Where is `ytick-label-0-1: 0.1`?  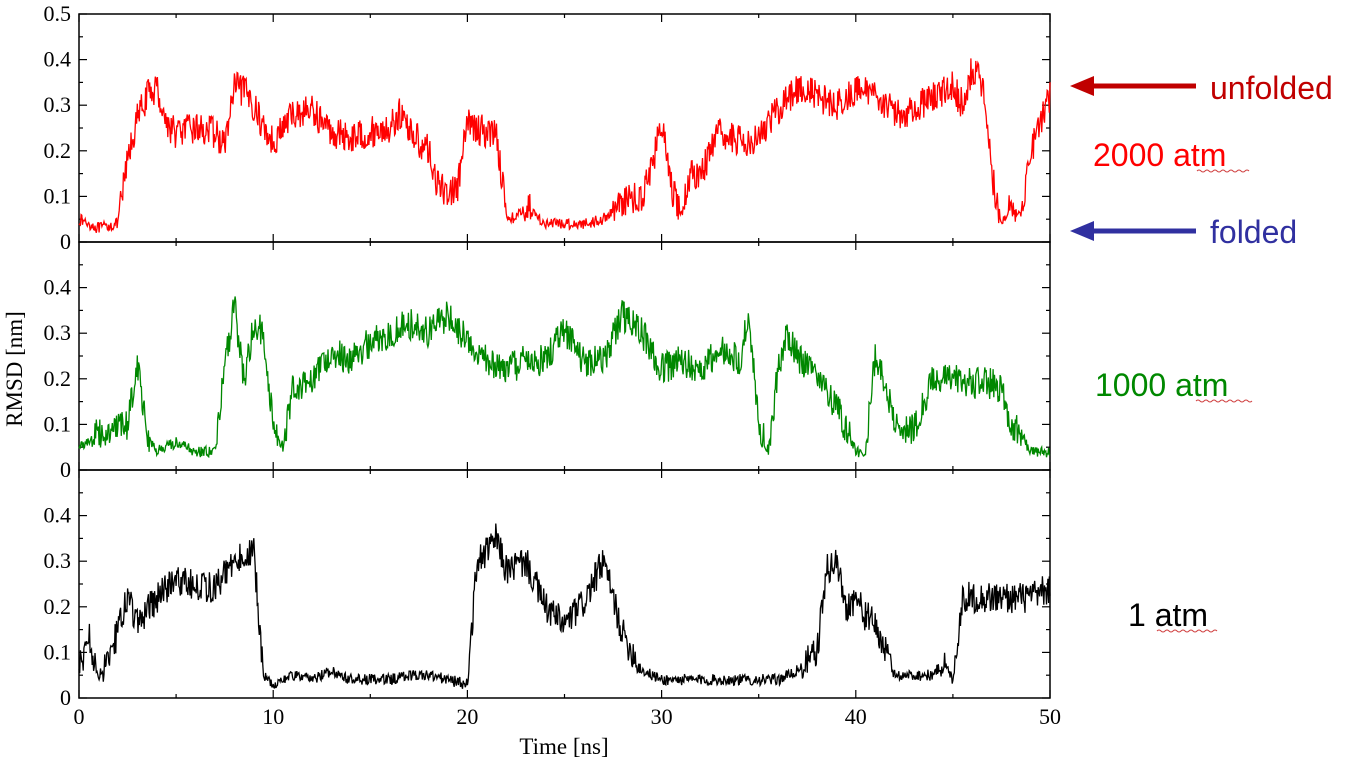
ytick-label-0-1: 0.1 is located at coordinates (58, 195).